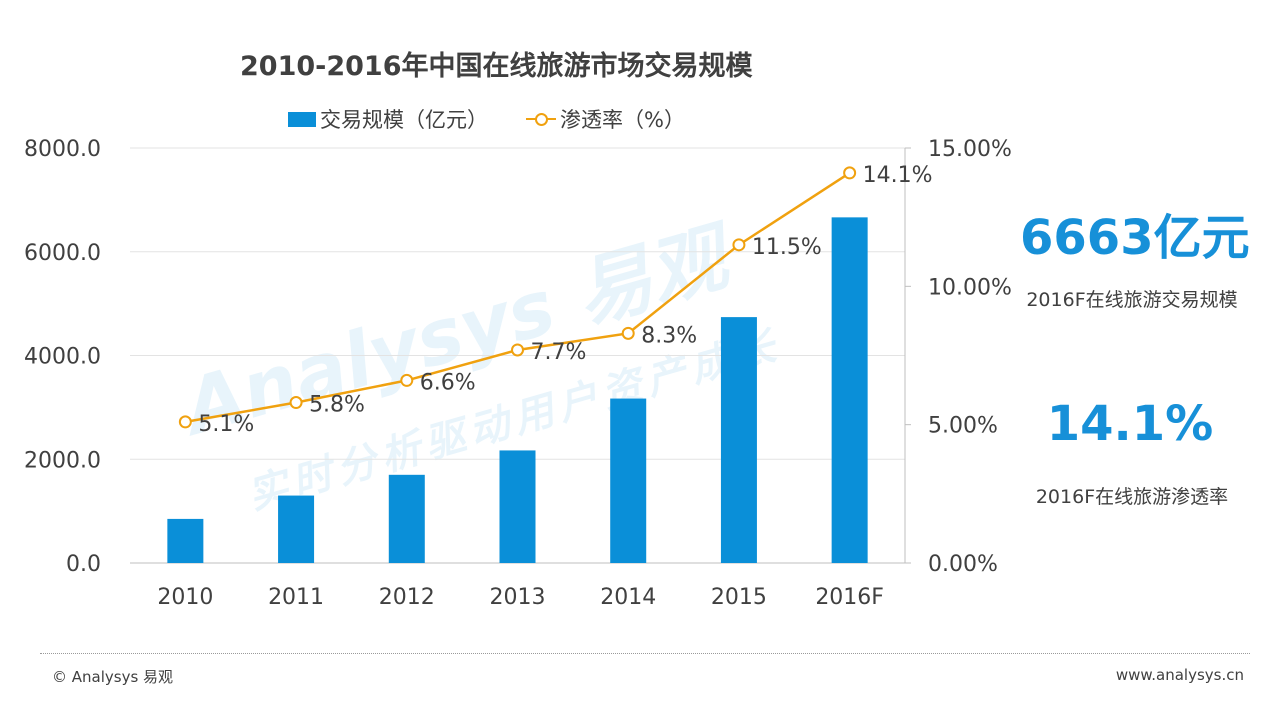 This screenshot has width=1280, height=720. Describe the element at coordinates (113, 677) in the screenshot. I see `footer-copyright: © Analysys 易观` at that location.